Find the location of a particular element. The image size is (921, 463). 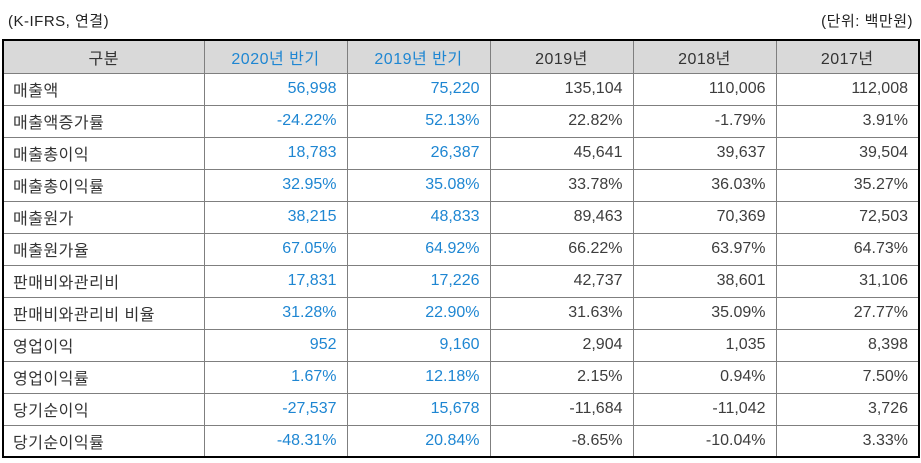

cell-value: 12.18% is located at coordinates (418, 377).